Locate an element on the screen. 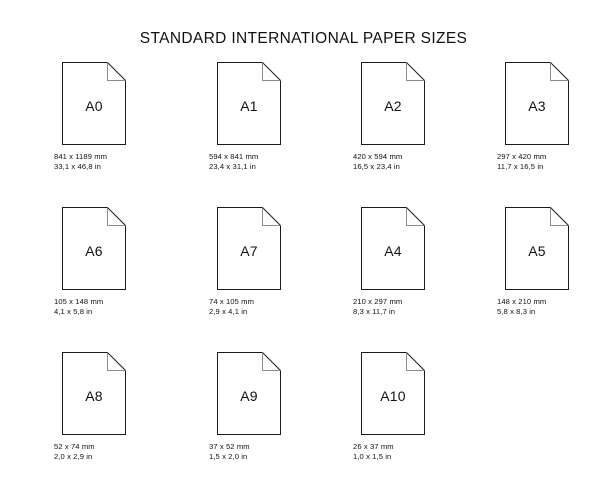 The height and width of the screenshot is (500, 607). paper-size-label: A10 is located at coordinates (393, 395).